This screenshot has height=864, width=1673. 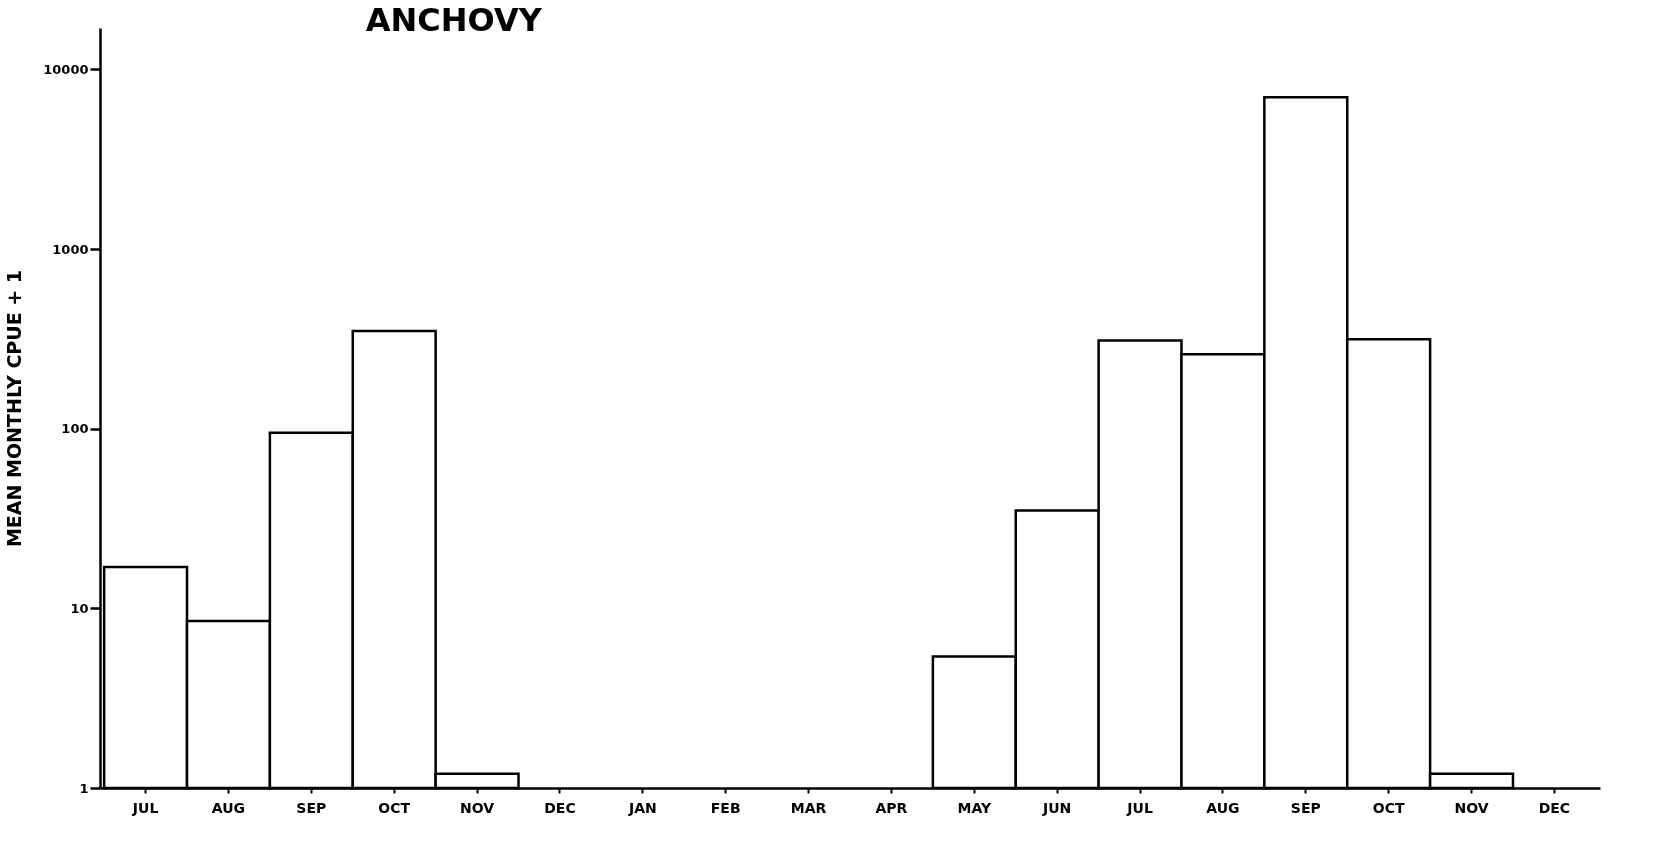 What do you see at coordinates (1057, 807) in the screenshot?
I see `x-tick-label: JUN` at bounding box center [1057, 807].